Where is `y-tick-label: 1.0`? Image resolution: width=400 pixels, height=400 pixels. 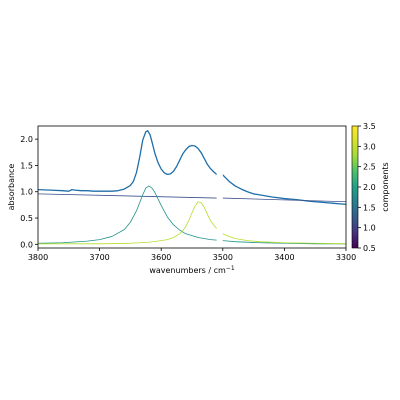 y-tick-label: 1.0 is located at coordinates (26, 192).